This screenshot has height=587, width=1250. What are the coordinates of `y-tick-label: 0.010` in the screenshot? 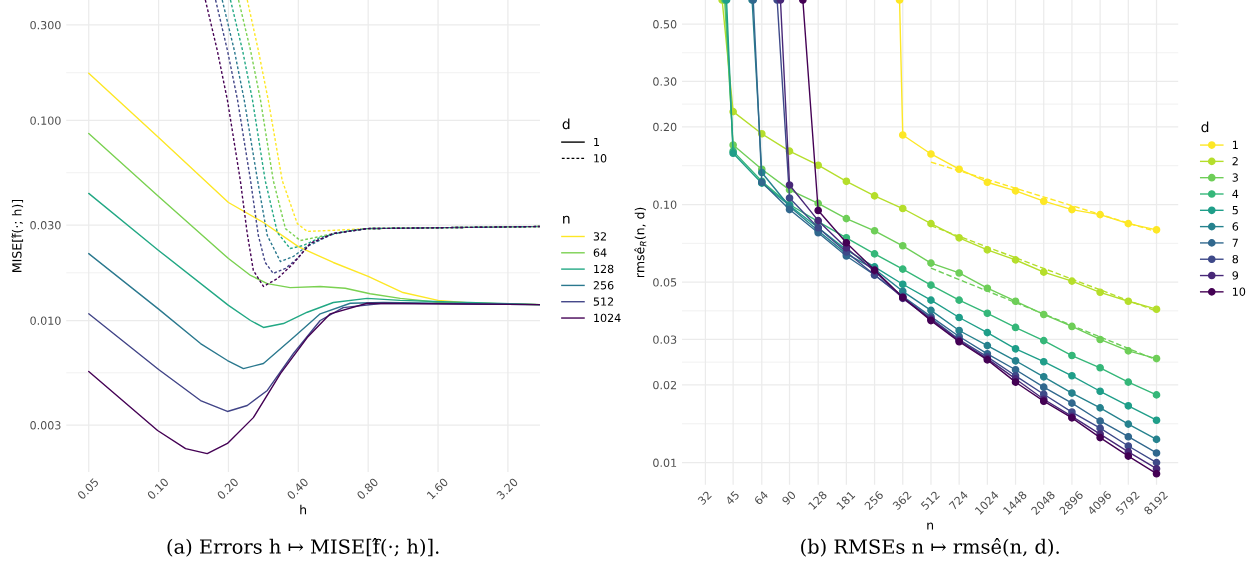 It's located at (45, 320).